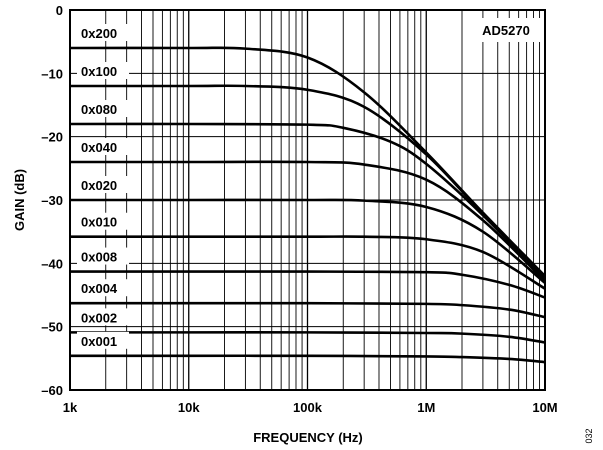 The image size is (603, 450). Describe the element at coordinates (52, 200) in the screenshot. I see `y-tick-label: –30` at that location.